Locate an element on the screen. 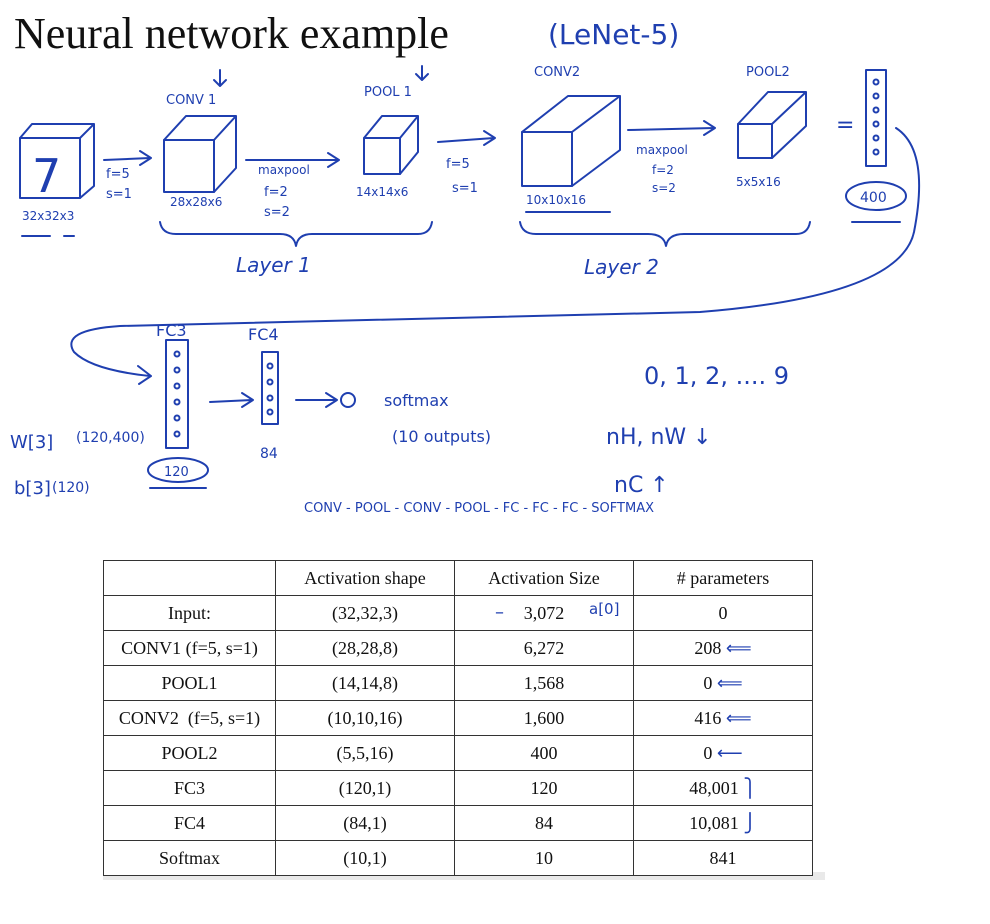 The width and height of the screenshot is (990, 924). a0-annotation: a[0] is located at coordinates (604, 609).